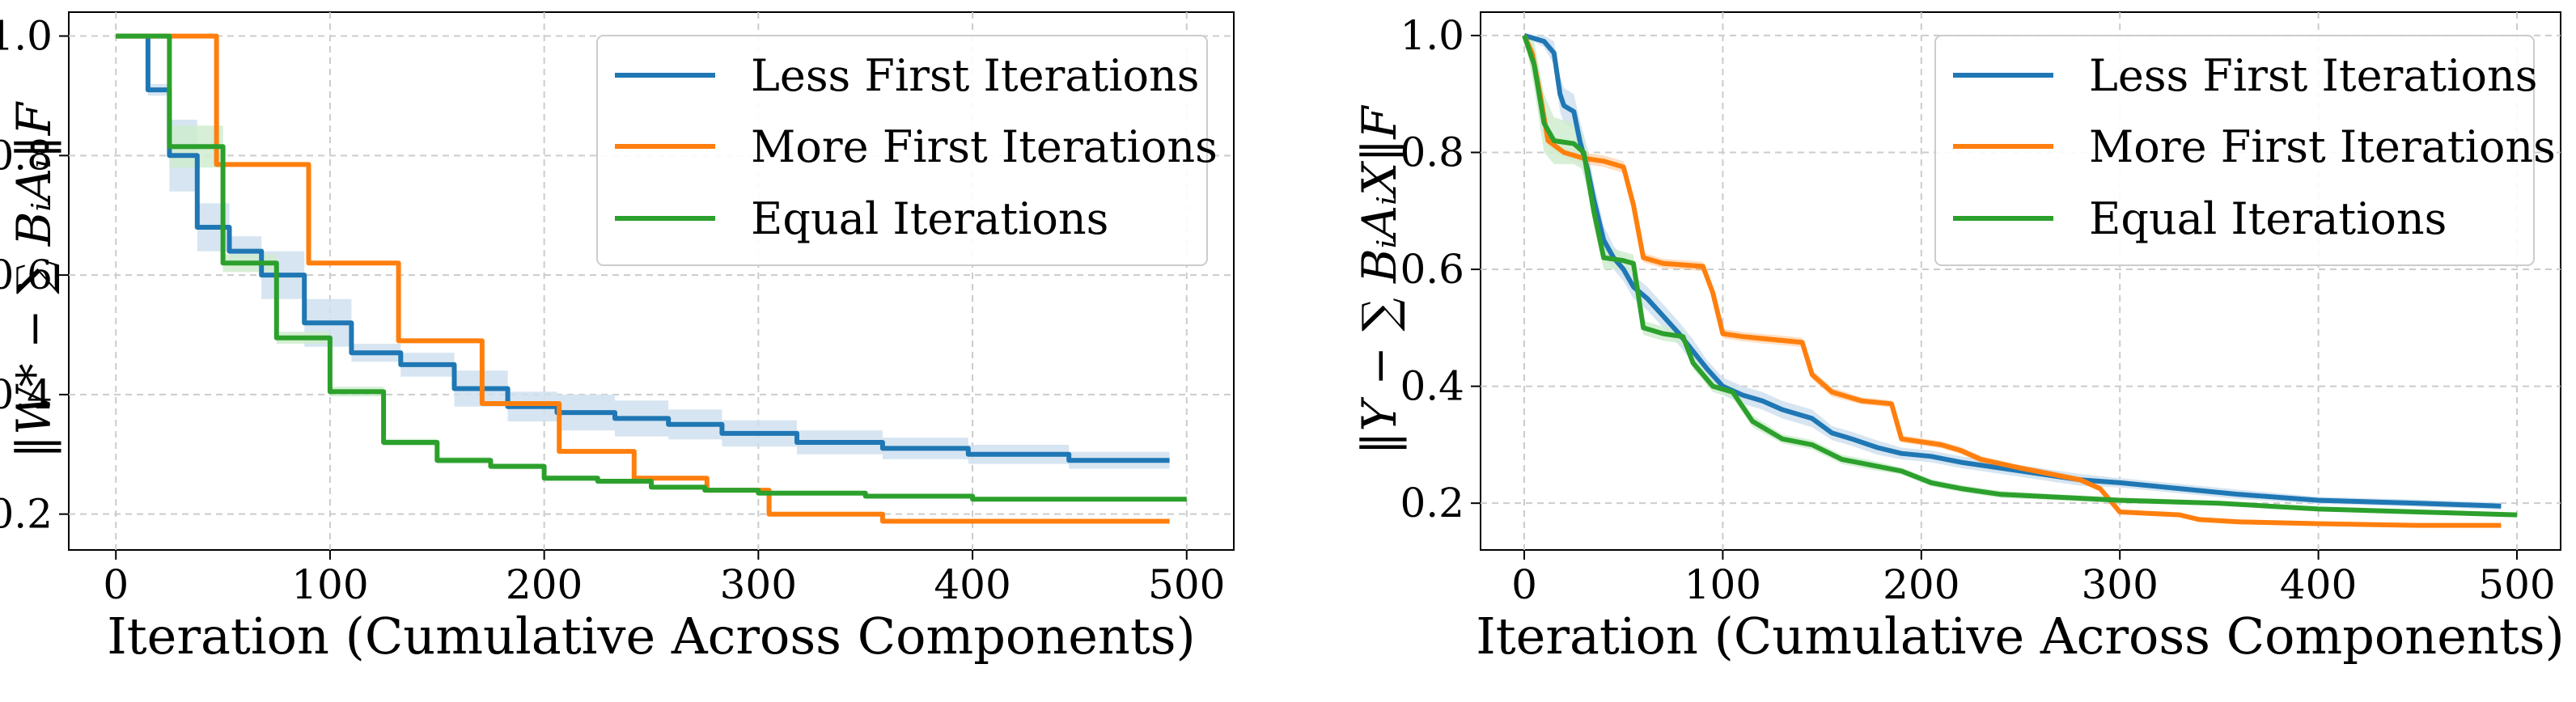 Image resolution: width=2576 pixels, height=702 pixels. What do you see at coordinates (1379, 280) in the screenshot?
I see `y-axis-label: ‖Y − ∑ BᵢAᵢX‖F` at bounding box center [1379, 280].